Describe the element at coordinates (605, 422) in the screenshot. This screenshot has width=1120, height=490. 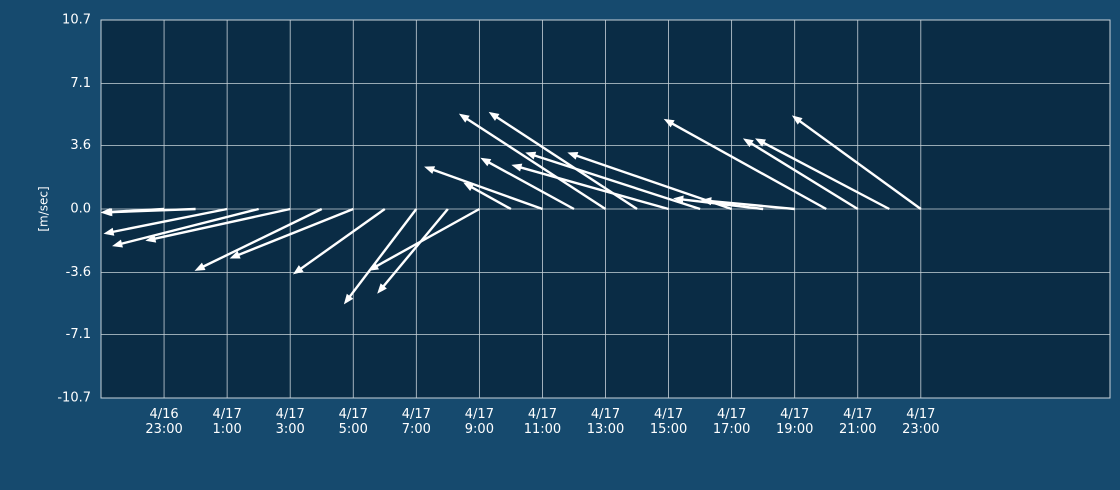
I see `x-tick-label: 4/17 13:00` at that location.